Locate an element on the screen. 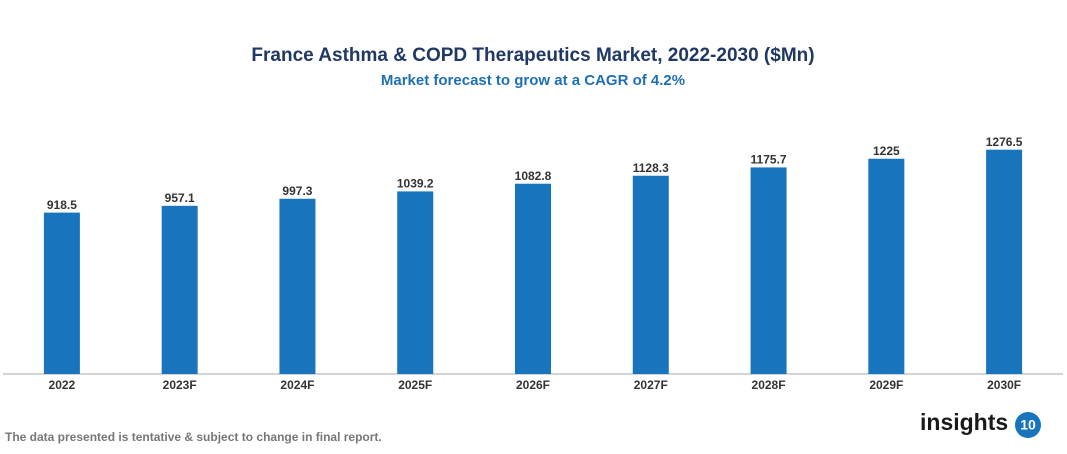  logo-text: insights is located at coordinates (964, 422).